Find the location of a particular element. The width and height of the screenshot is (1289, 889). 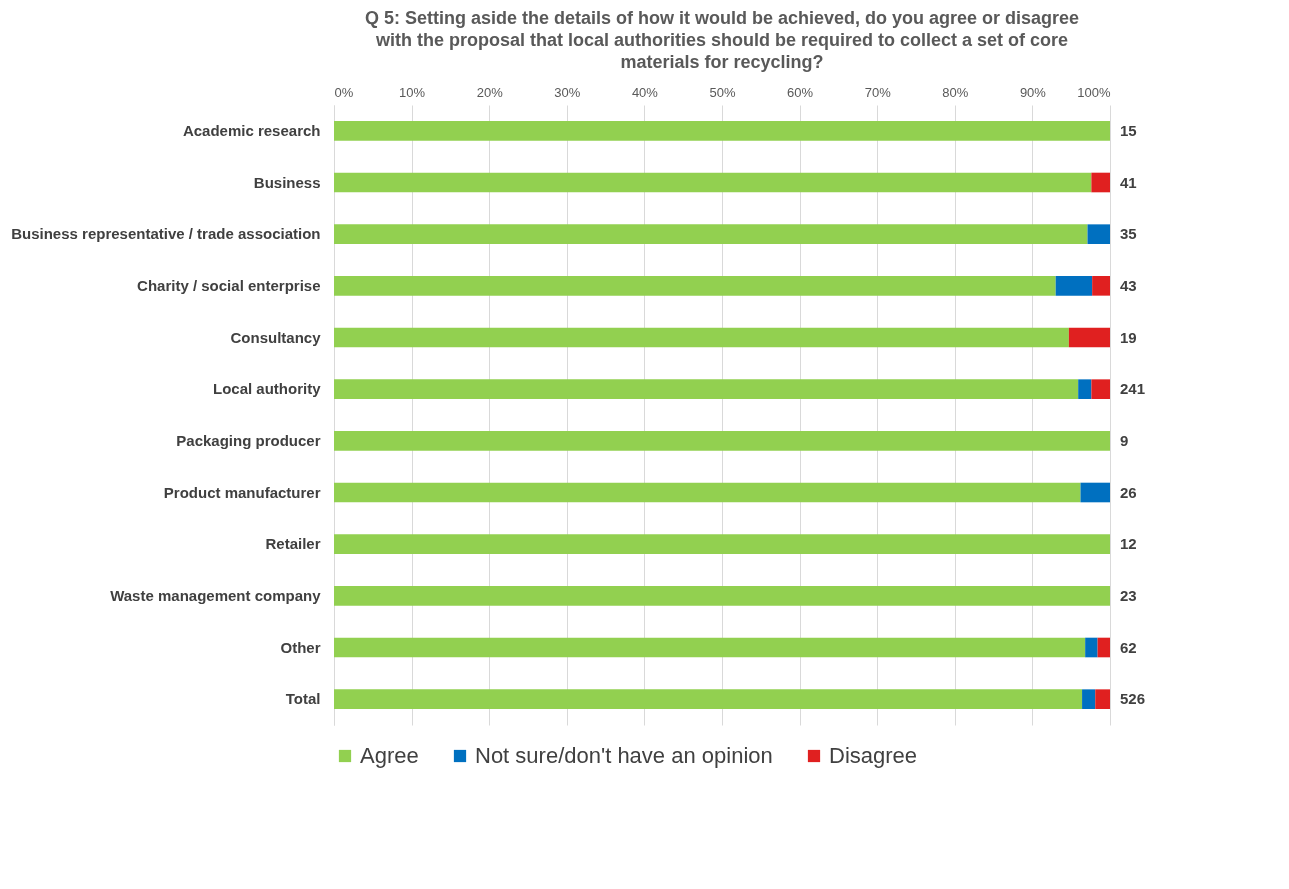

y-tick-label: Packaging producer is located at coordinates (248, 440).